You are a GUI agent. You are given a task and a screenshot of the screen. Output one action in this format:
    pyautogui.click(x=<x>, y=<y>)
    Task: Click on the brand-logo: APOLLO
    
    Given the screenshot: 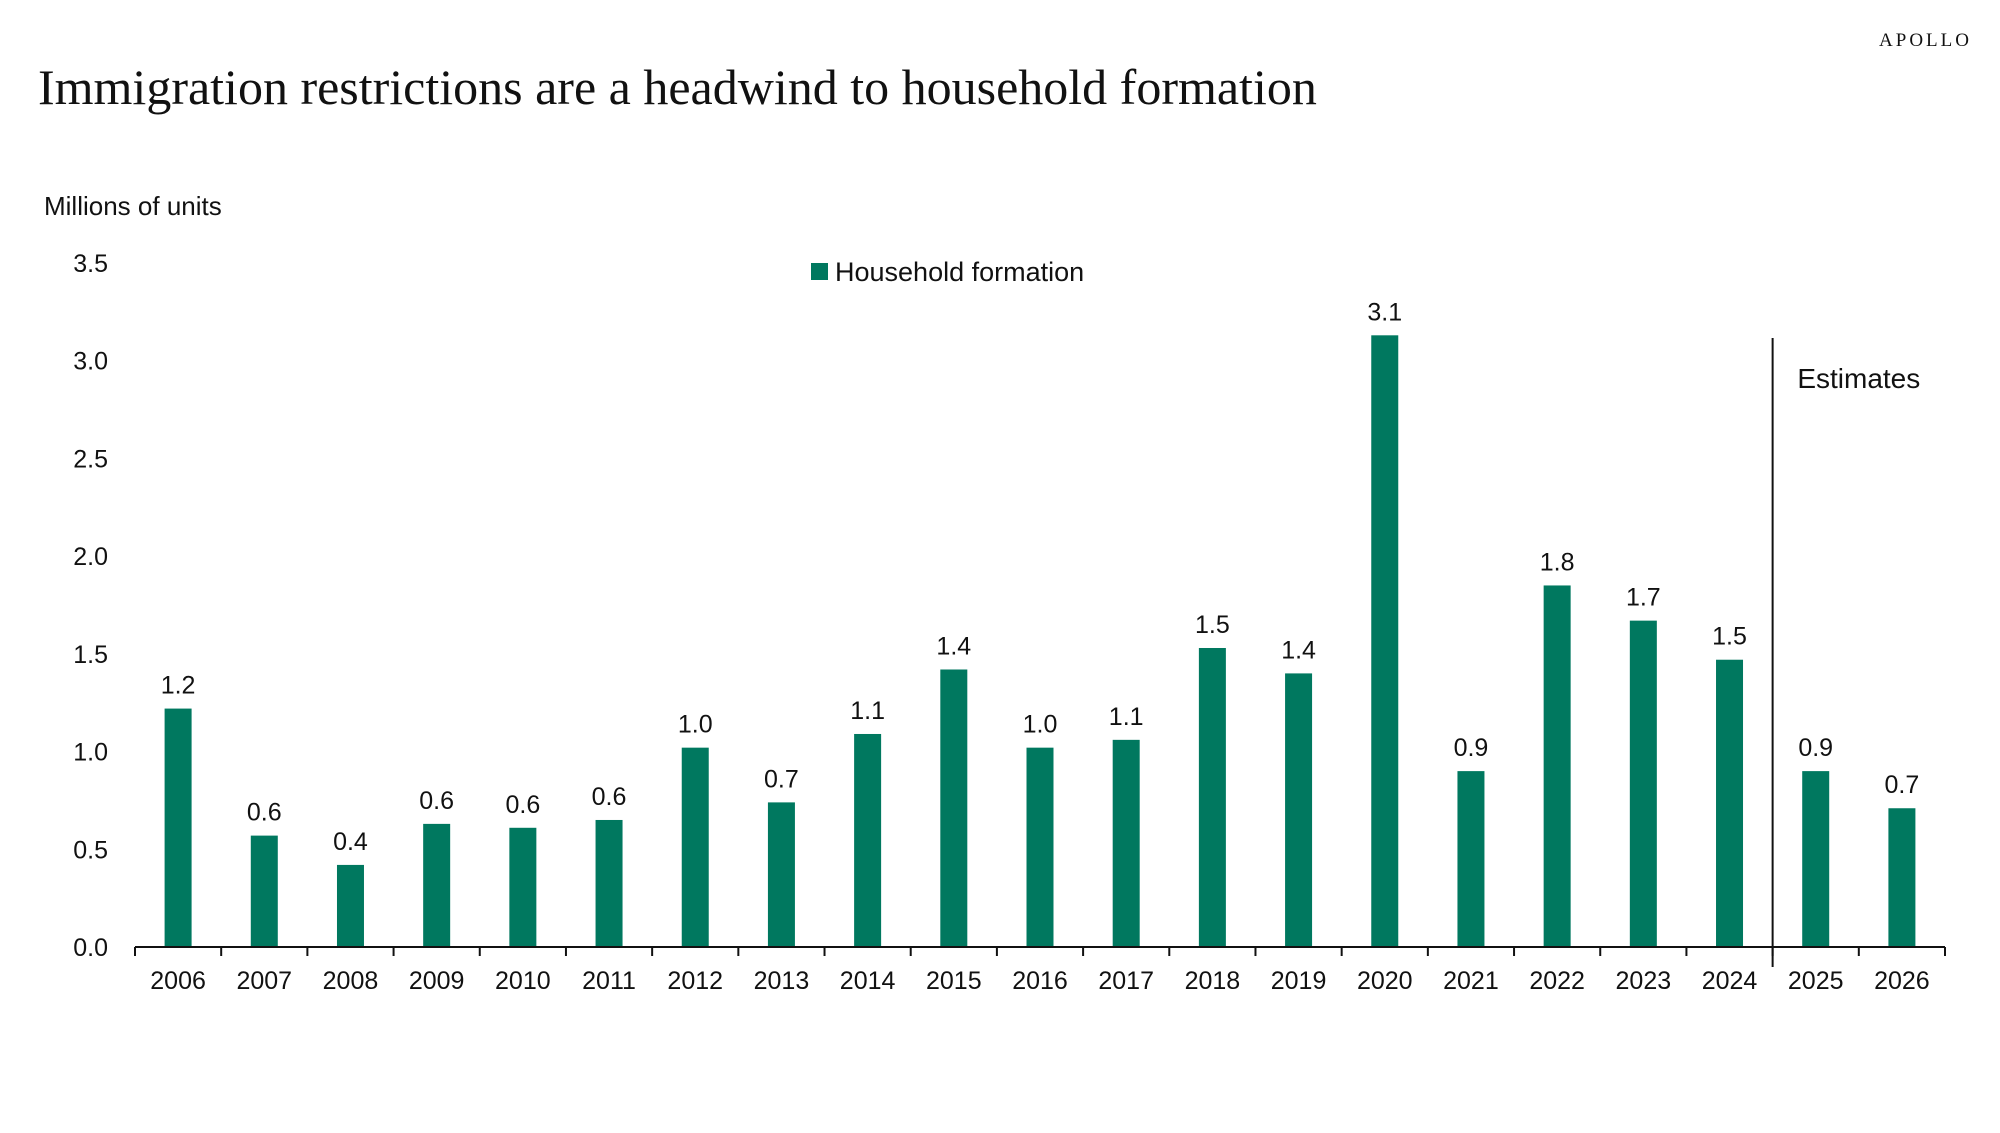 What is the action you would take?
    pyautogui.click(x=1925, y=40)
    